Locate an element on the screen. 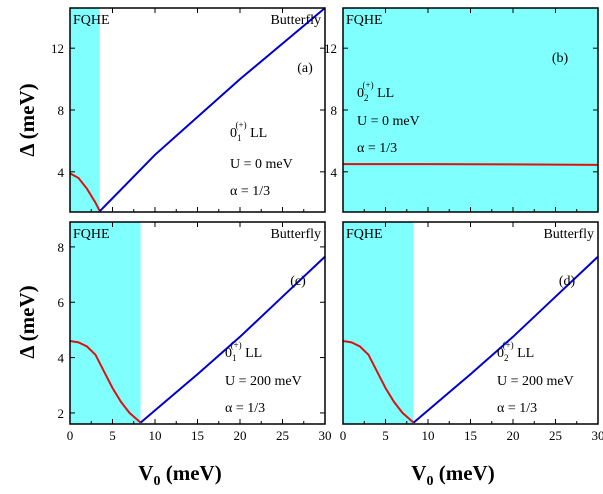 This screenshot has height=494, width=603. alpha-value-label-d: α = 1/3 is located at coordinates (517, 408).